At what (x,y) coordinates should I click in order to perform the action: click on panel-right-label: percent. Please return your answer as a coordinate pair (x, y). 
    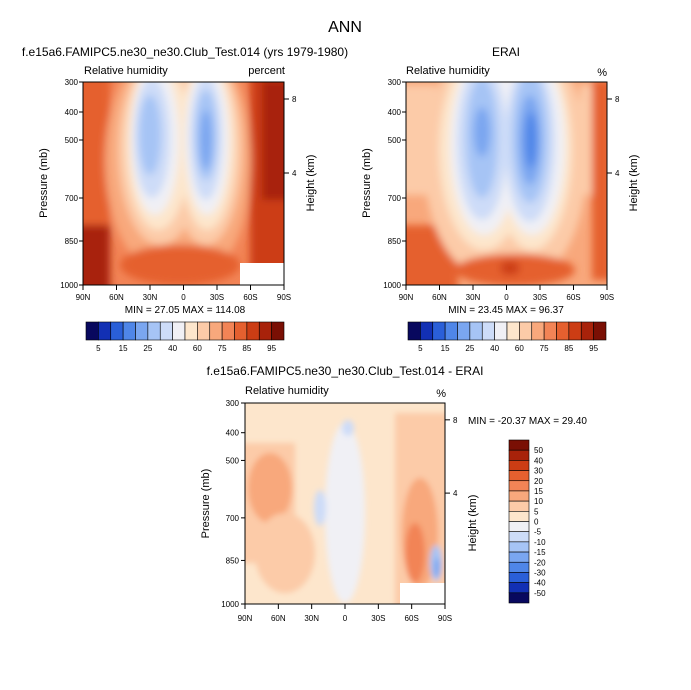
    Looking at the image, I should click on (266, 71).